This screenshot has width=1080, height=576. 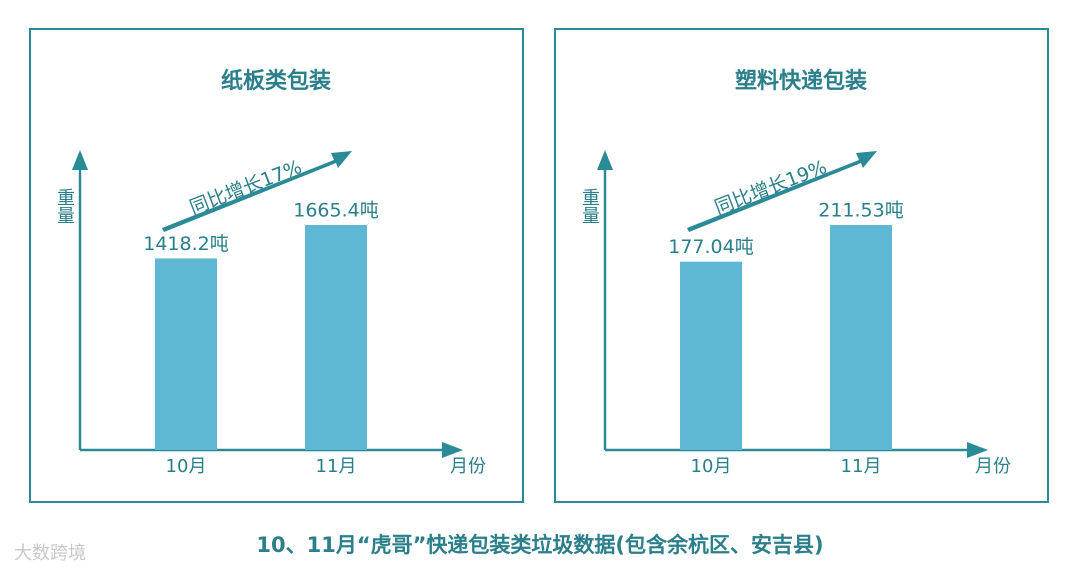 I want to click on chart-title: 塑料快递包装, so click(x=801, y=81).